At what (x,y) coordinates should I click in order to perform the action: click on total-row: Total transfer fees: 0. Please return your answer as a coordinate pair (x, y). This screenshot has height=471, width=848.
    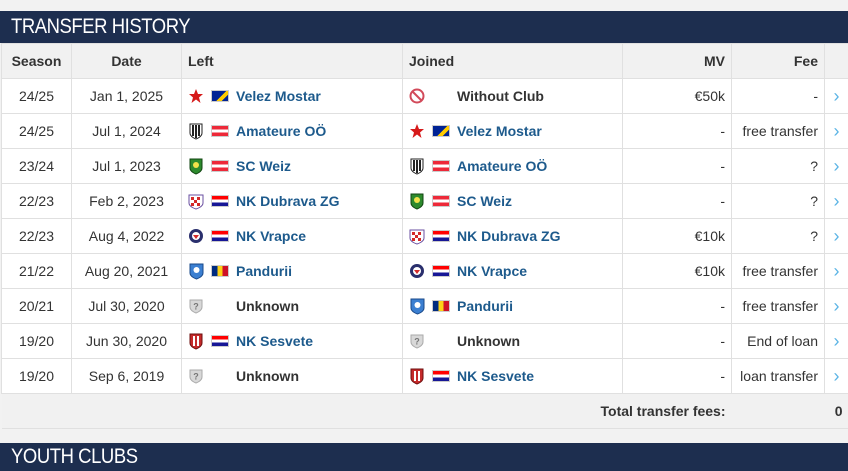
    Looking at the image, I should click on (424, 411).